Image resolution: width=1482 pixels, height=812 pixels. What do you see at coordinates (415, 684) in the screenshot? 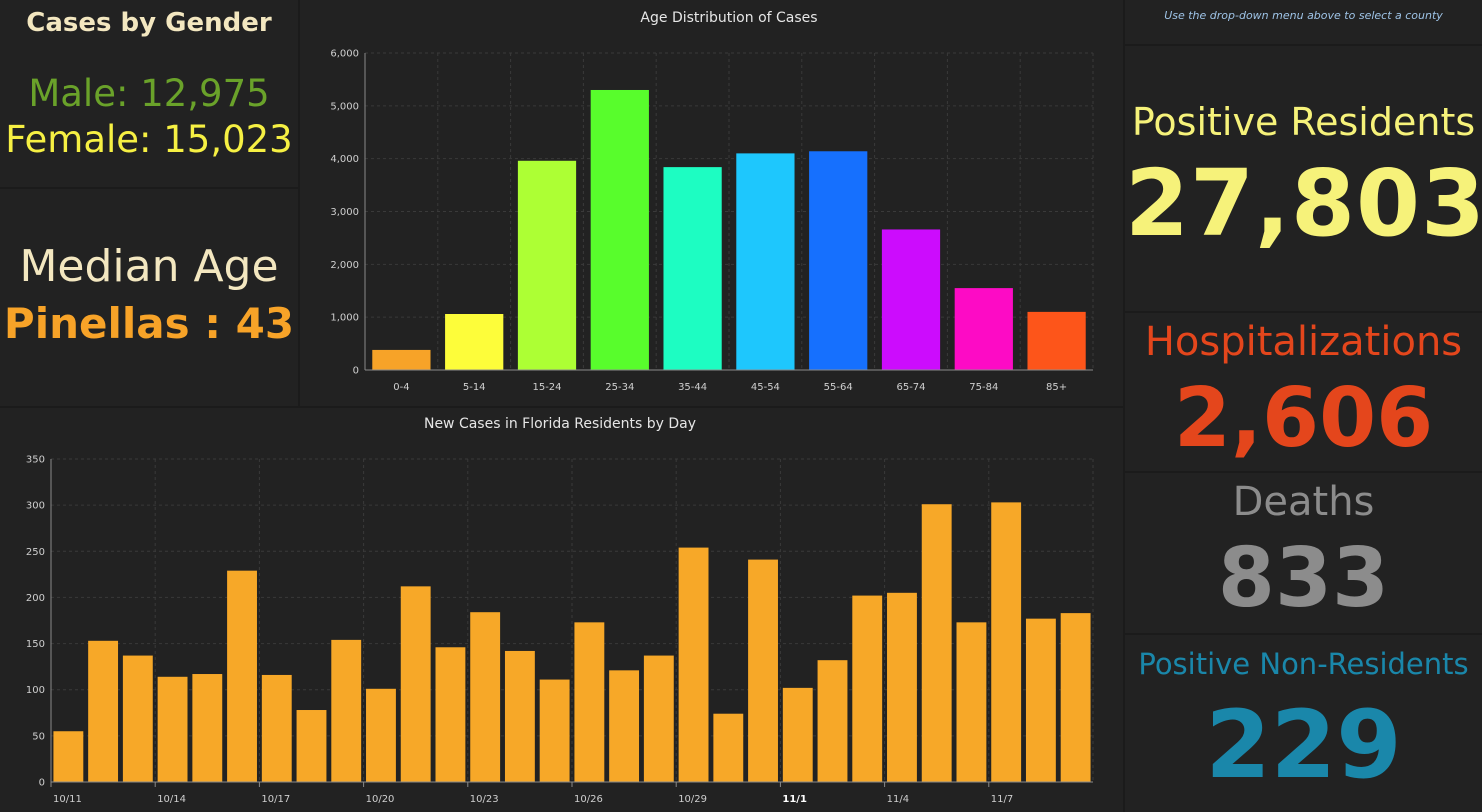
I see `bar-10/21` at bounding box center [415, 684].